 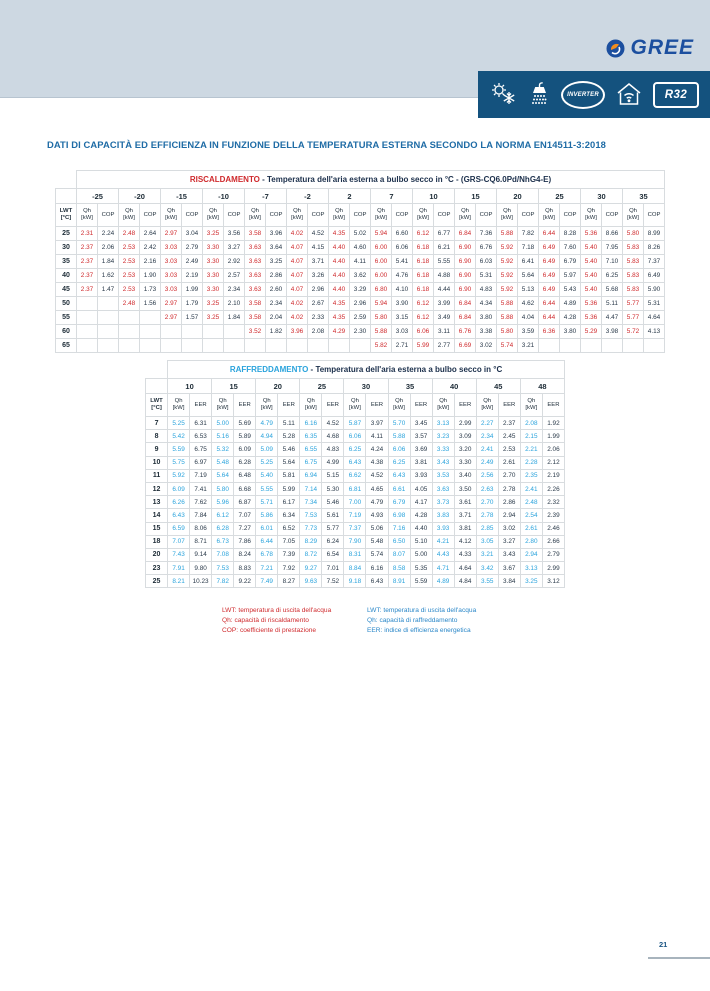 I want to click on eff-cell: 4.28, so click(x=421, y=515).